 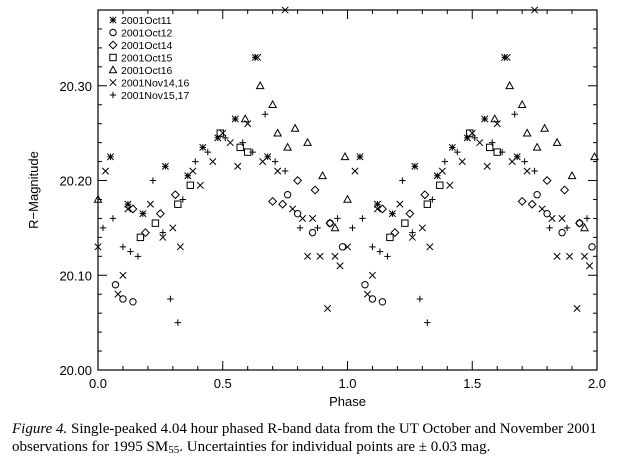 I want to click on y-tick-label: 20.30, so click(x=75, y=86).